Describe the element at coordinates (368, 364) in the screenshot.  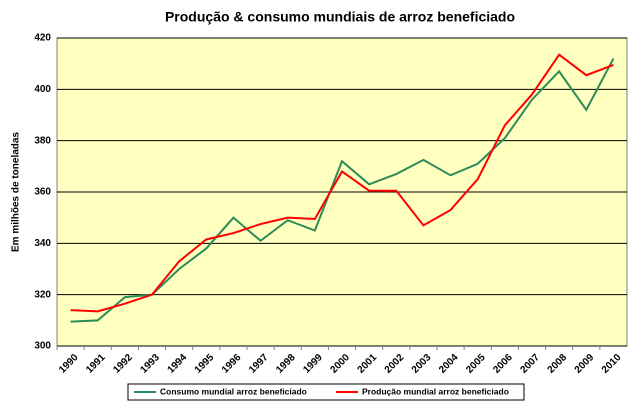
I see `x-tick-label: 2001` at that location.